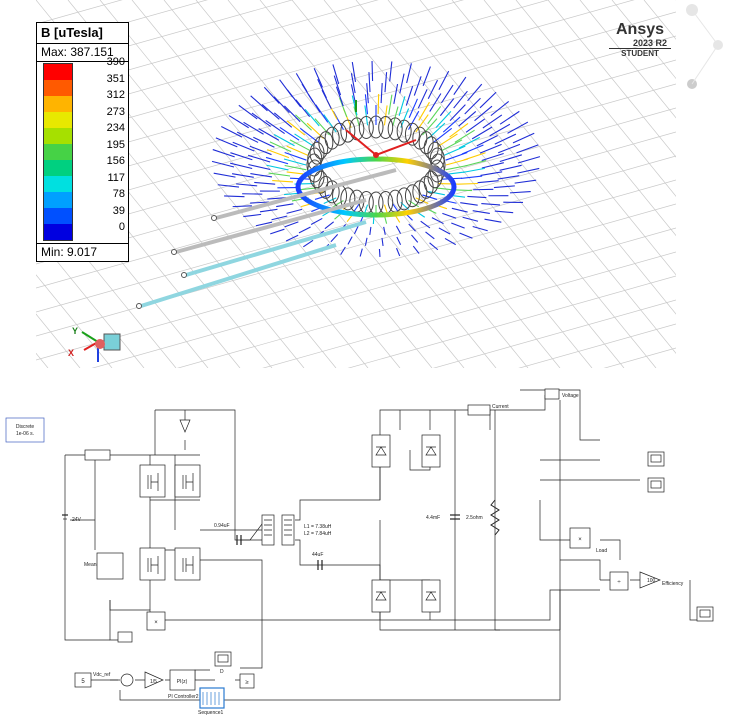 This screenshot has height=718, width=730. Describe the element at coordinates (94, 344) in the screenshot. I see `axis-triad: Y X` at that location.